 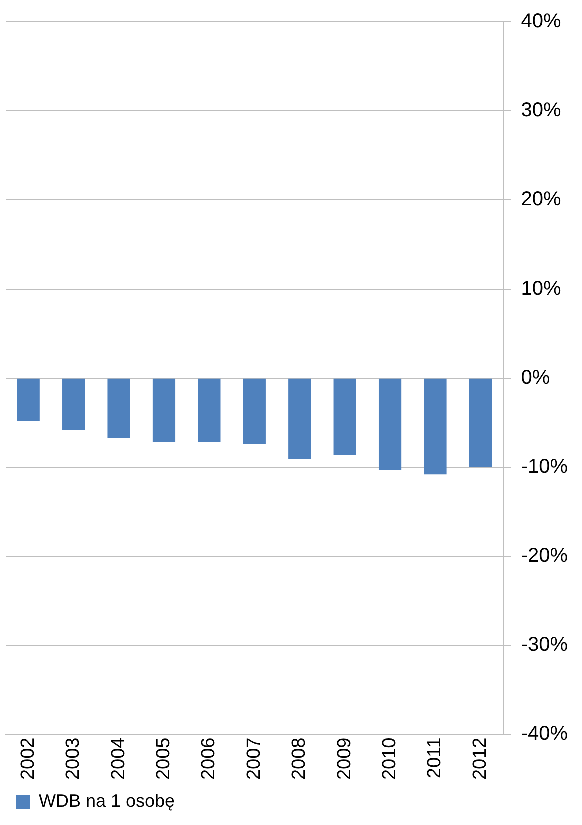 What do you see at coordinates (541, 199) in the screenshot?
I see `y-tick-label: 20%` at bounding box center [541, 199].